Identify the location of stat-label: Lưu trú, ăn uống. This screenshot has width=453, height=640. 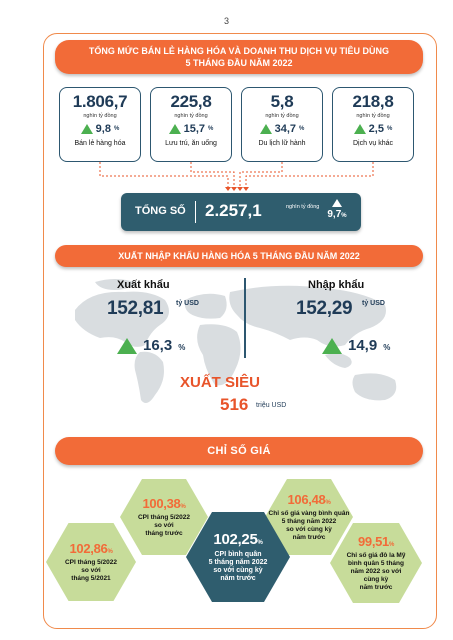
(191, 143).